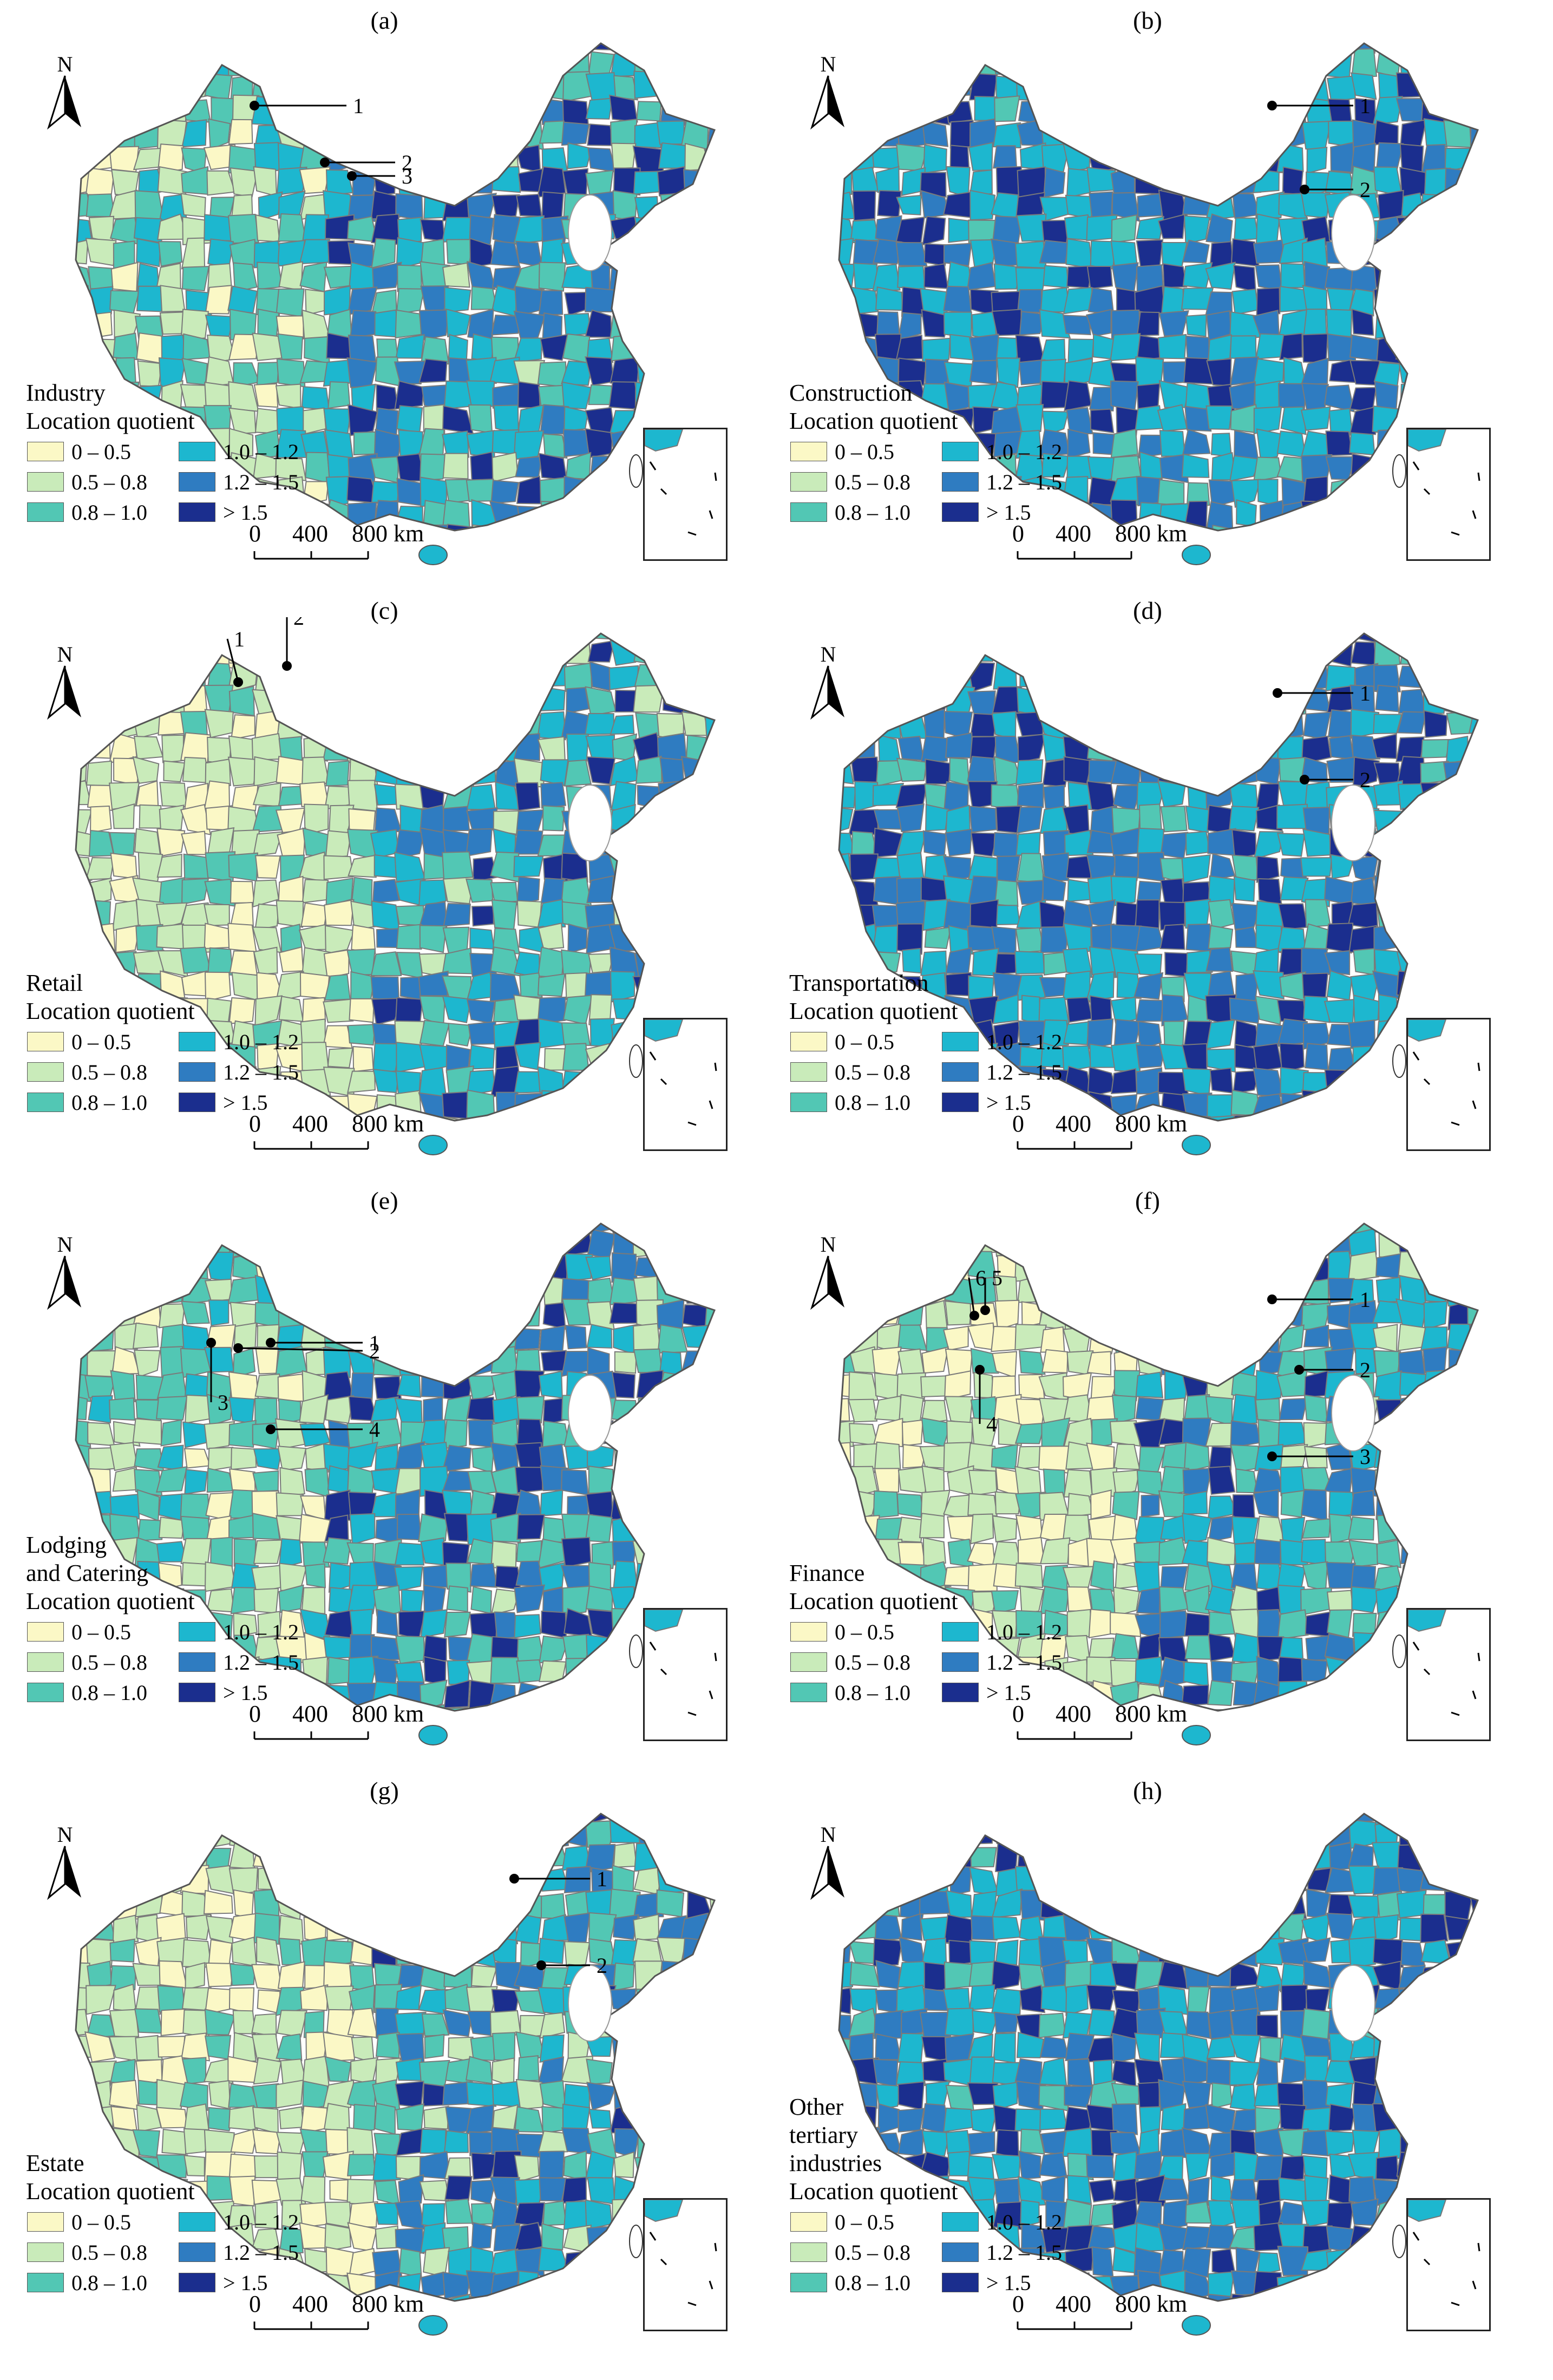  Describe the element at coordinates (65, 1863) in the screenshot. I see `north-arrow: N` at that location.